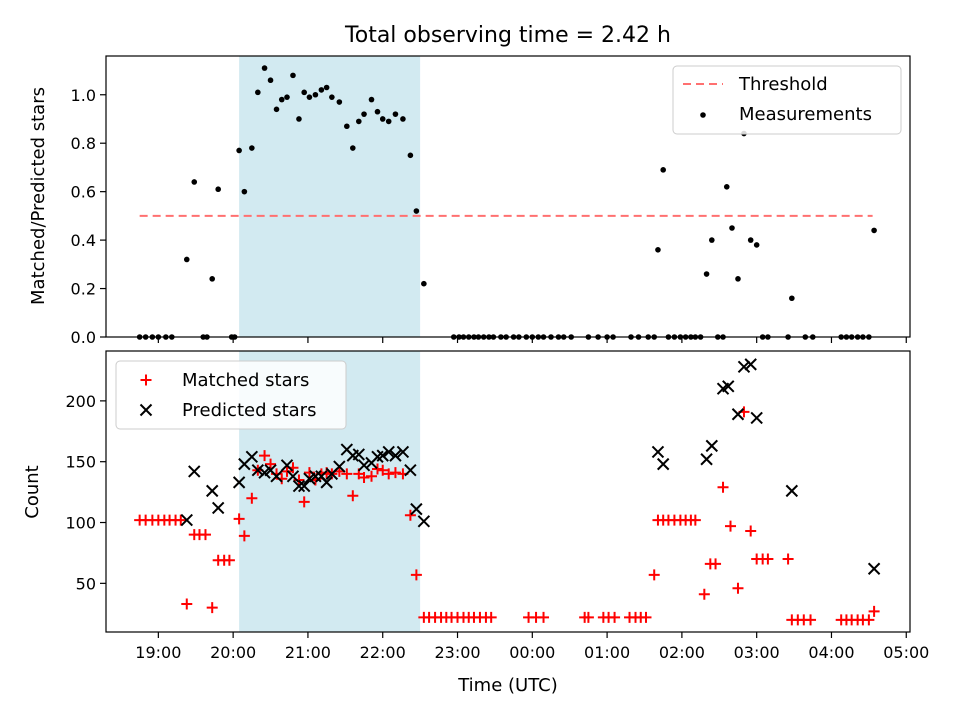  What do you see at coordinates (783, 84) in the screenshot?
I see `legend-threshold-label: Threshold` at bounding box center [783, 84].